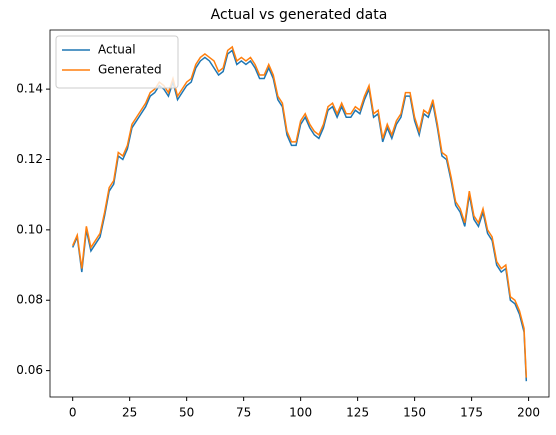 The width and height of the screenshot is (556, 435). What do you see at coordinates (73, 413) in the screenshot?
I see `x-tick-label: 0` at bounding box center [73, 413].